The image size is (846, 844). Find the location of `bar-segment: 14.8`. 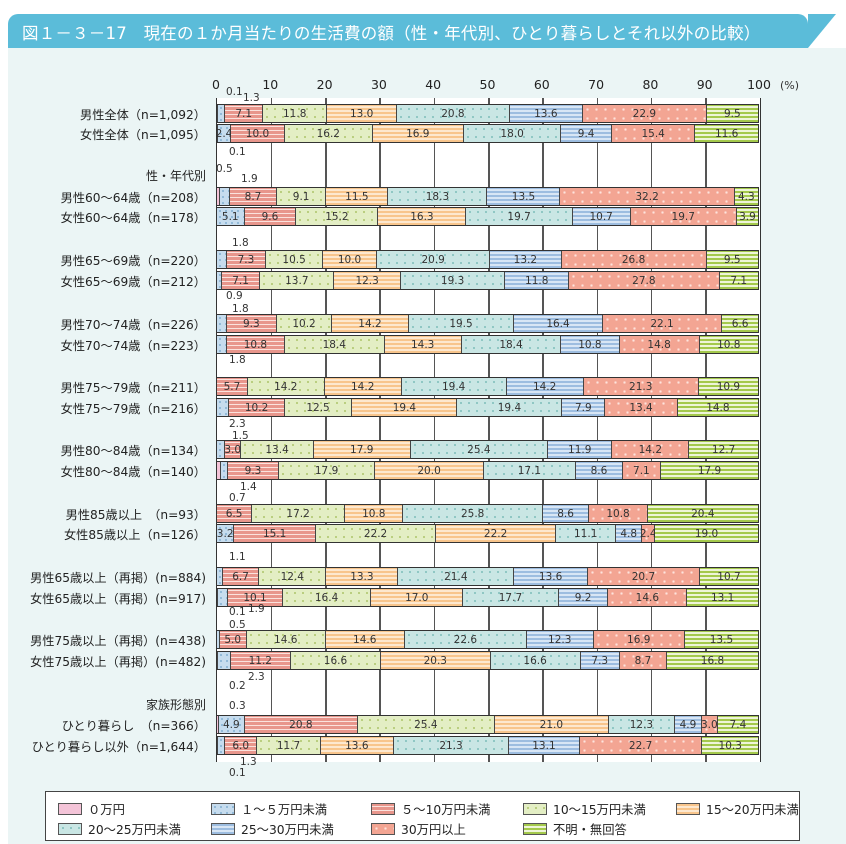

bar-segment: 14.8 is located at coordinates (717, 407).